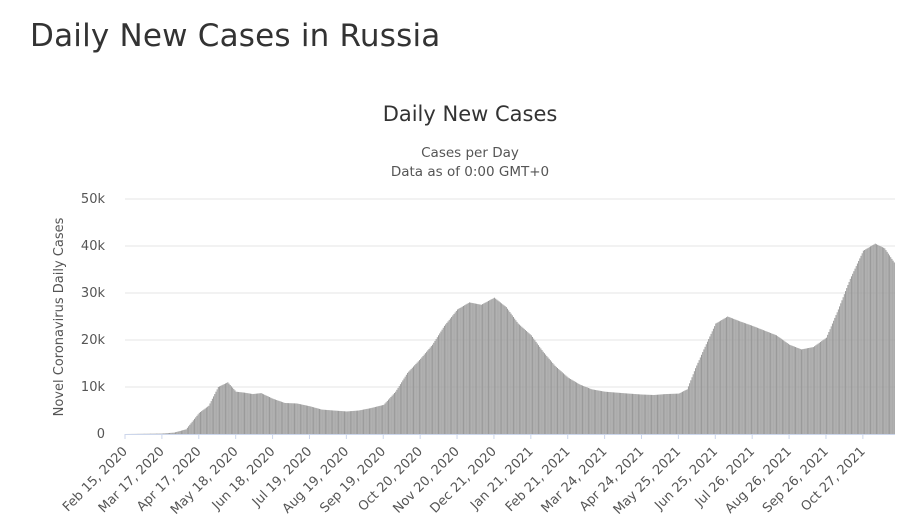 The width and height of the screenshot is (907, 530). What do you see at coordinates (59, 316) in the screenshot?
I see `y-axis-title: Novel Coronavirus Daily Cases` at bounding box center [59, 316].